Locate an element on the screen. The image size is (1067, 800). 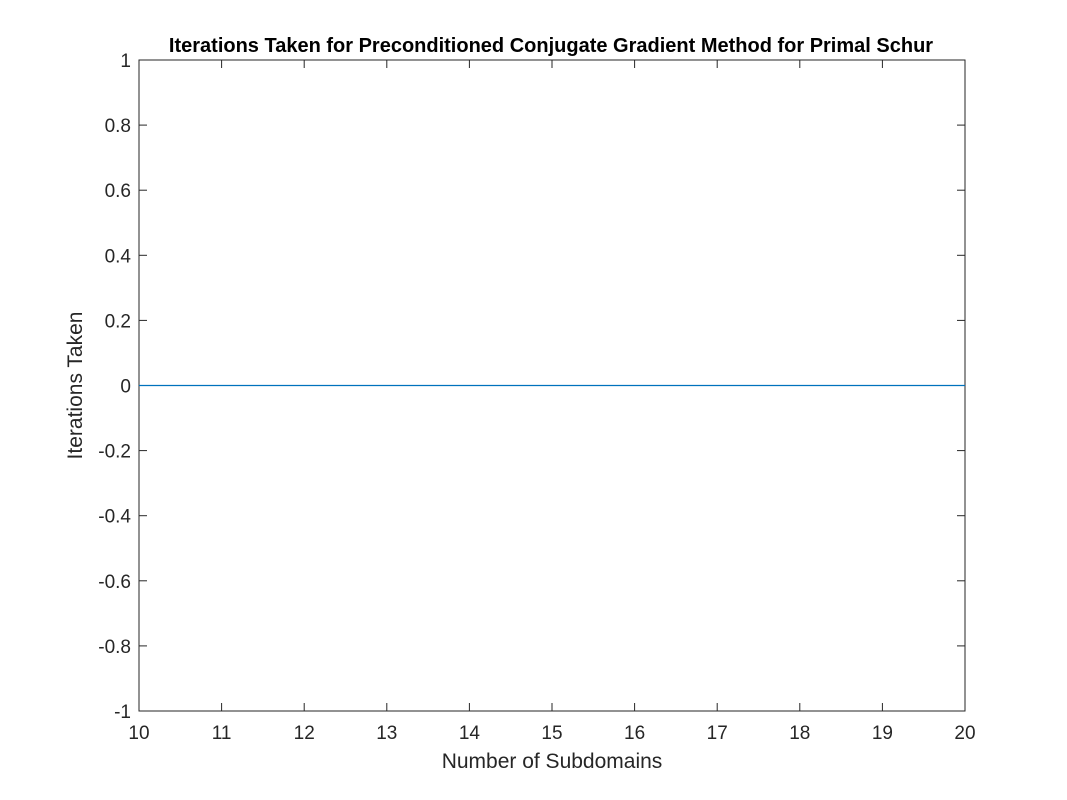
x-tick-label: 15 is located at coordinates (551, 733).